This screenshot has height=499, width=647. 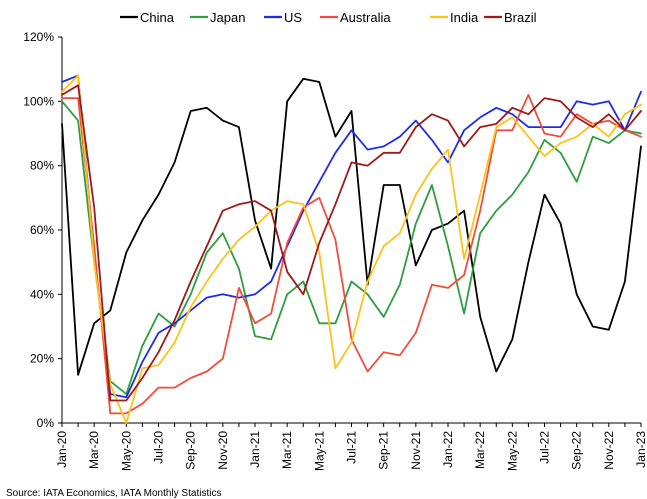 I want to click on legend-label-china: China, so click(x=157, y=17).